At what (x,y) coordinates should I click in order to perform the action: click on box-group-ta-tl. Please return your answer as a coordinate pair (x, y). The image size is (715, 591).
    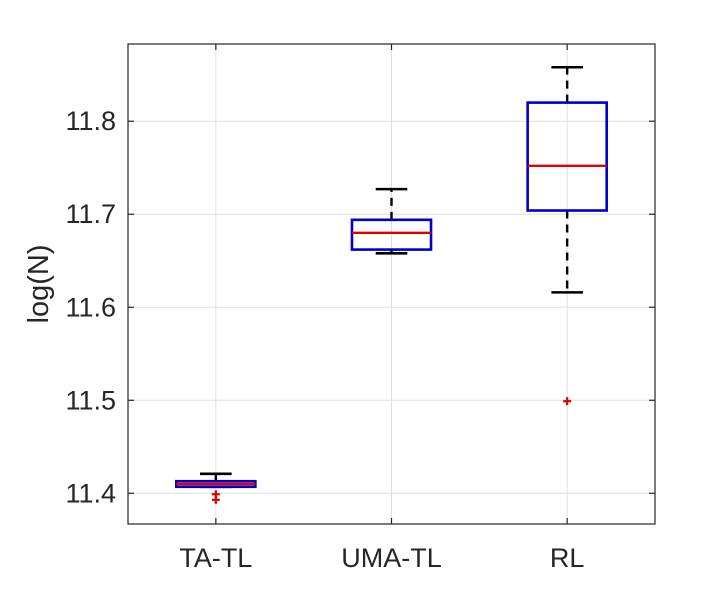
    Looking at the image, I should click on (216, 488).